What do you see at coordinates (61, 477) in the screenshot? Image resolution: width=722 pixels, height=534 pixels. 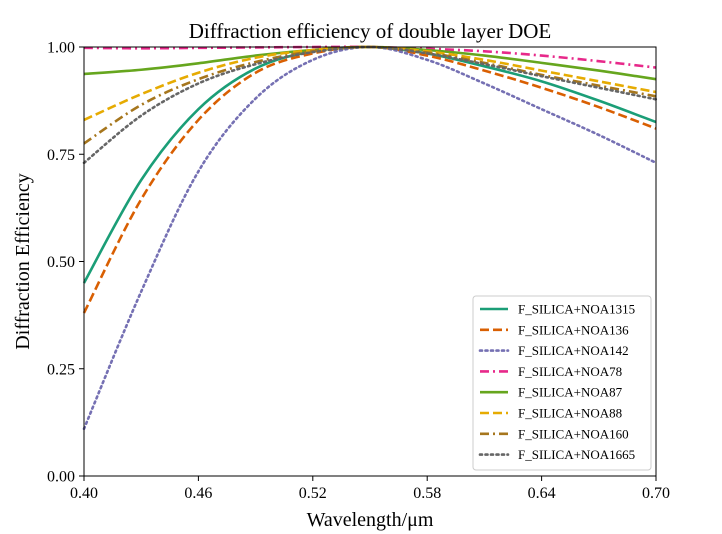 I see `y-tick-label: 0.00` at bounding box center [61, 477].